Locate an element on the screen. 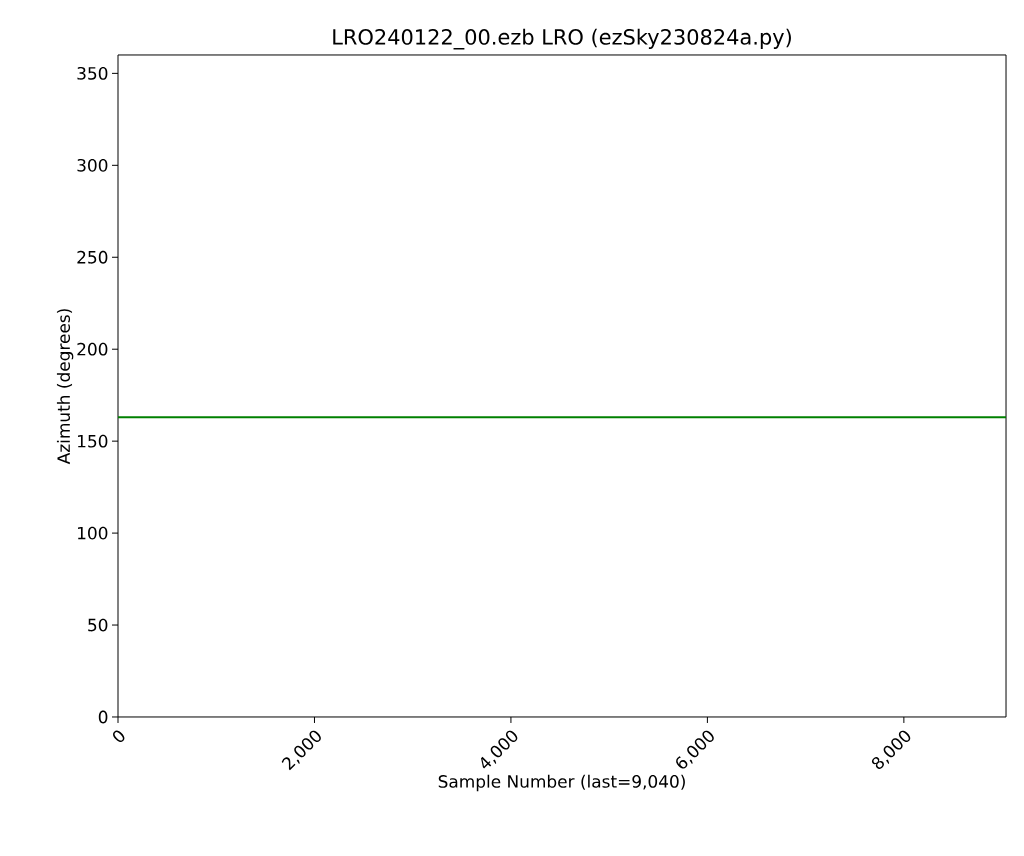  y-tick-label: 0 is located at coordinates (103, 717).